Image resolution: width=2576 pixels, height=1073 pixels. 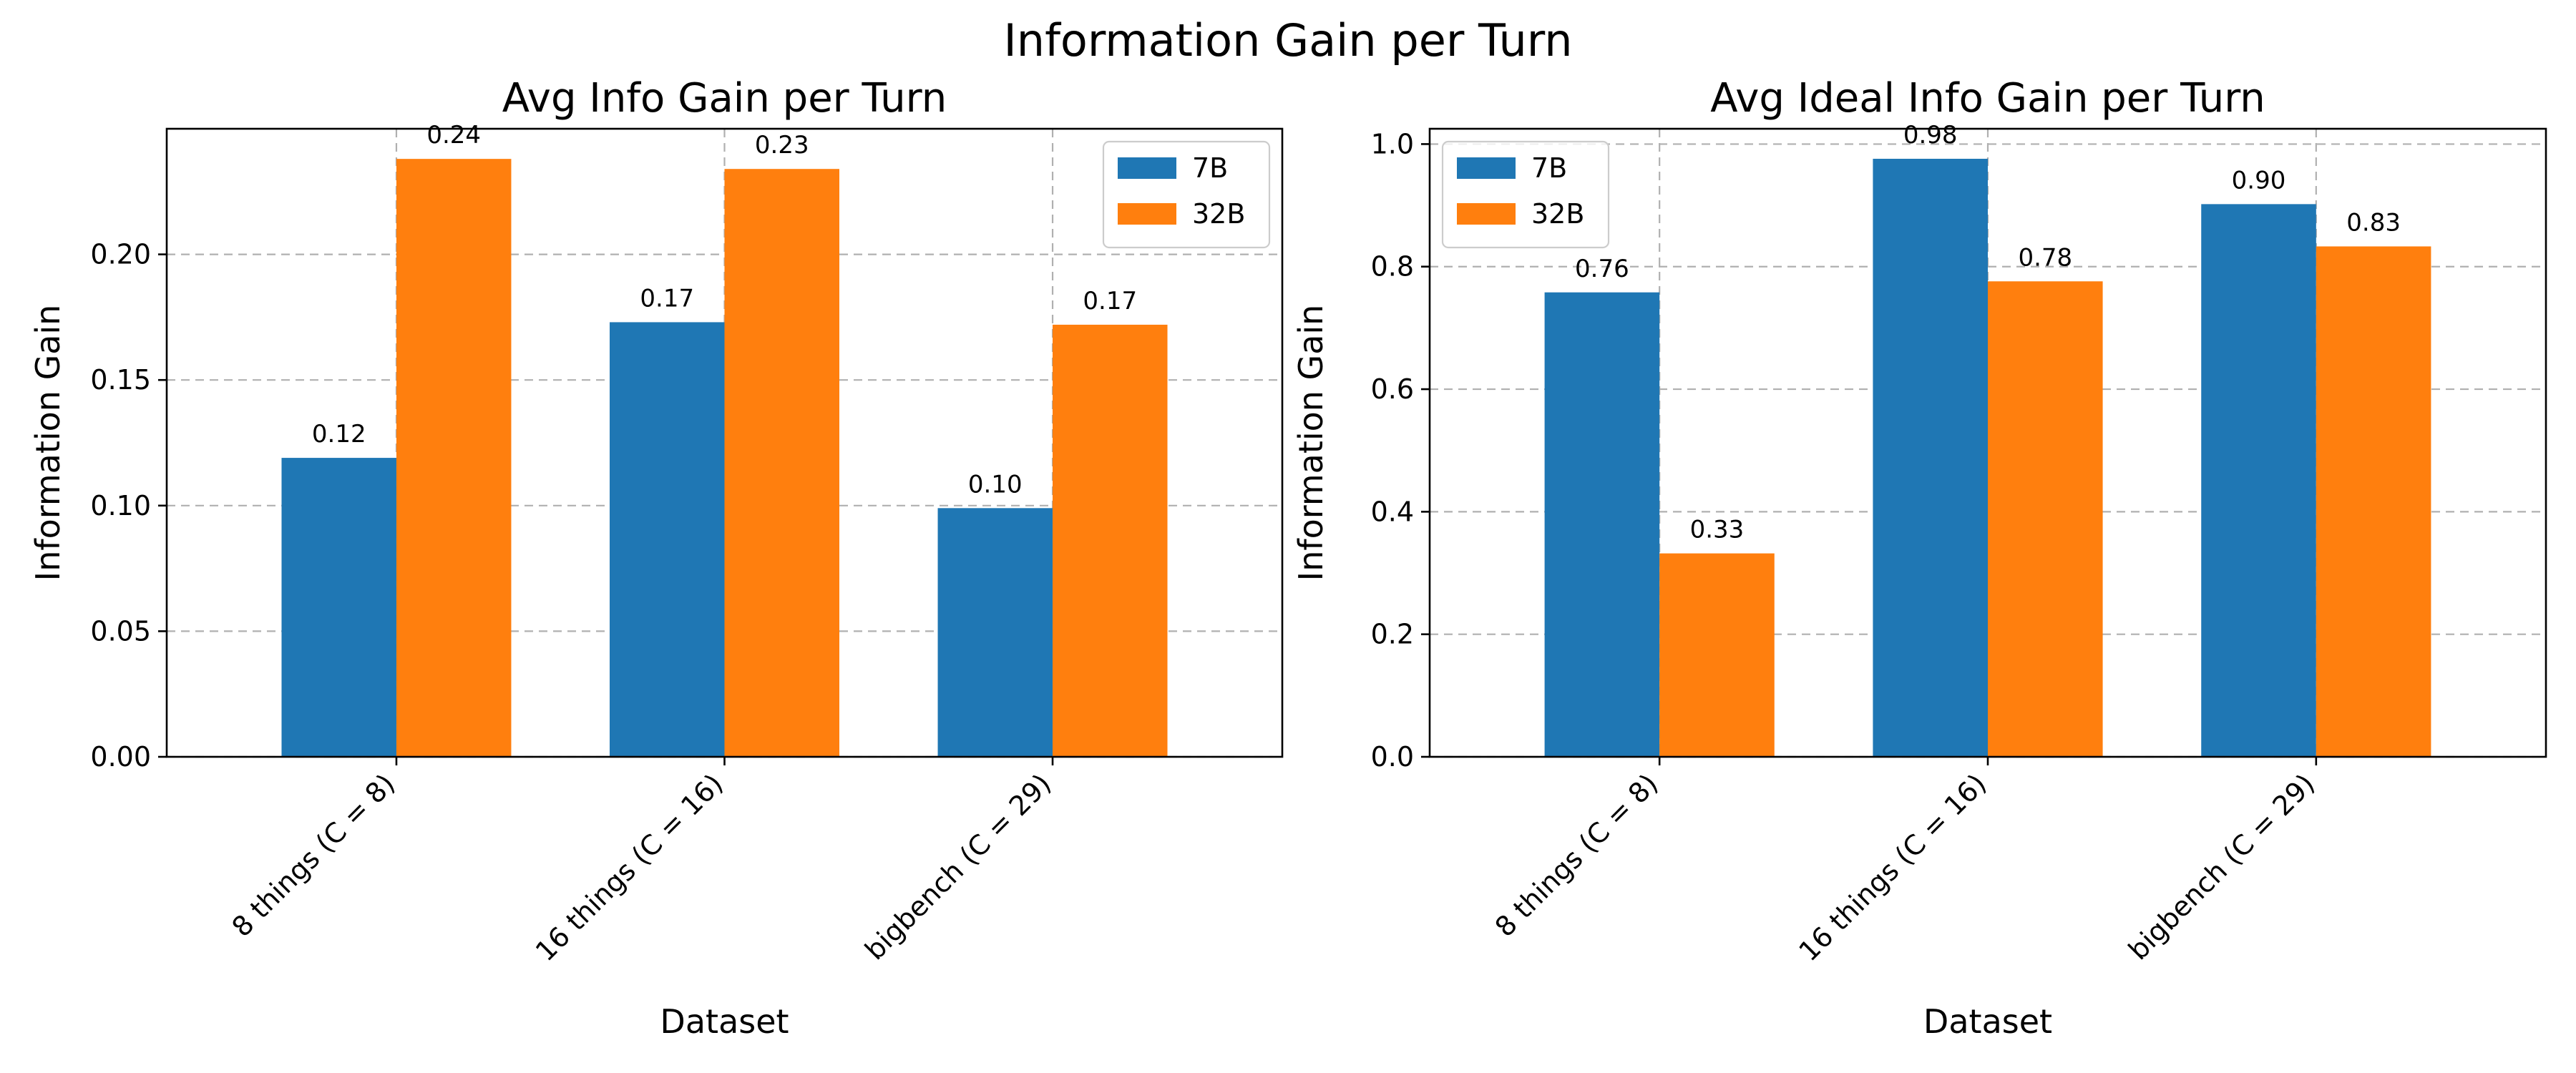 I want to click on bar-value-label: 0.76, so click(x=1602, y=269).